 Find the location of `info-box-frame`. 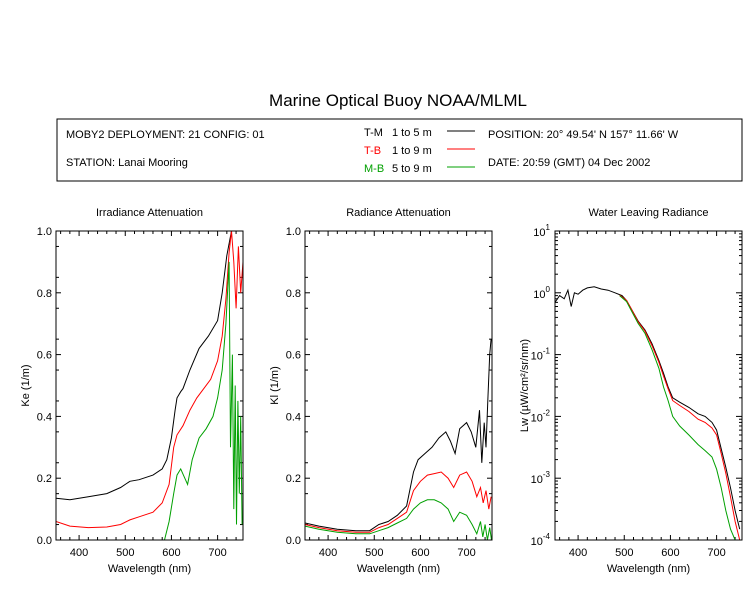

info-box-frame is located at coordinates (399, 150).